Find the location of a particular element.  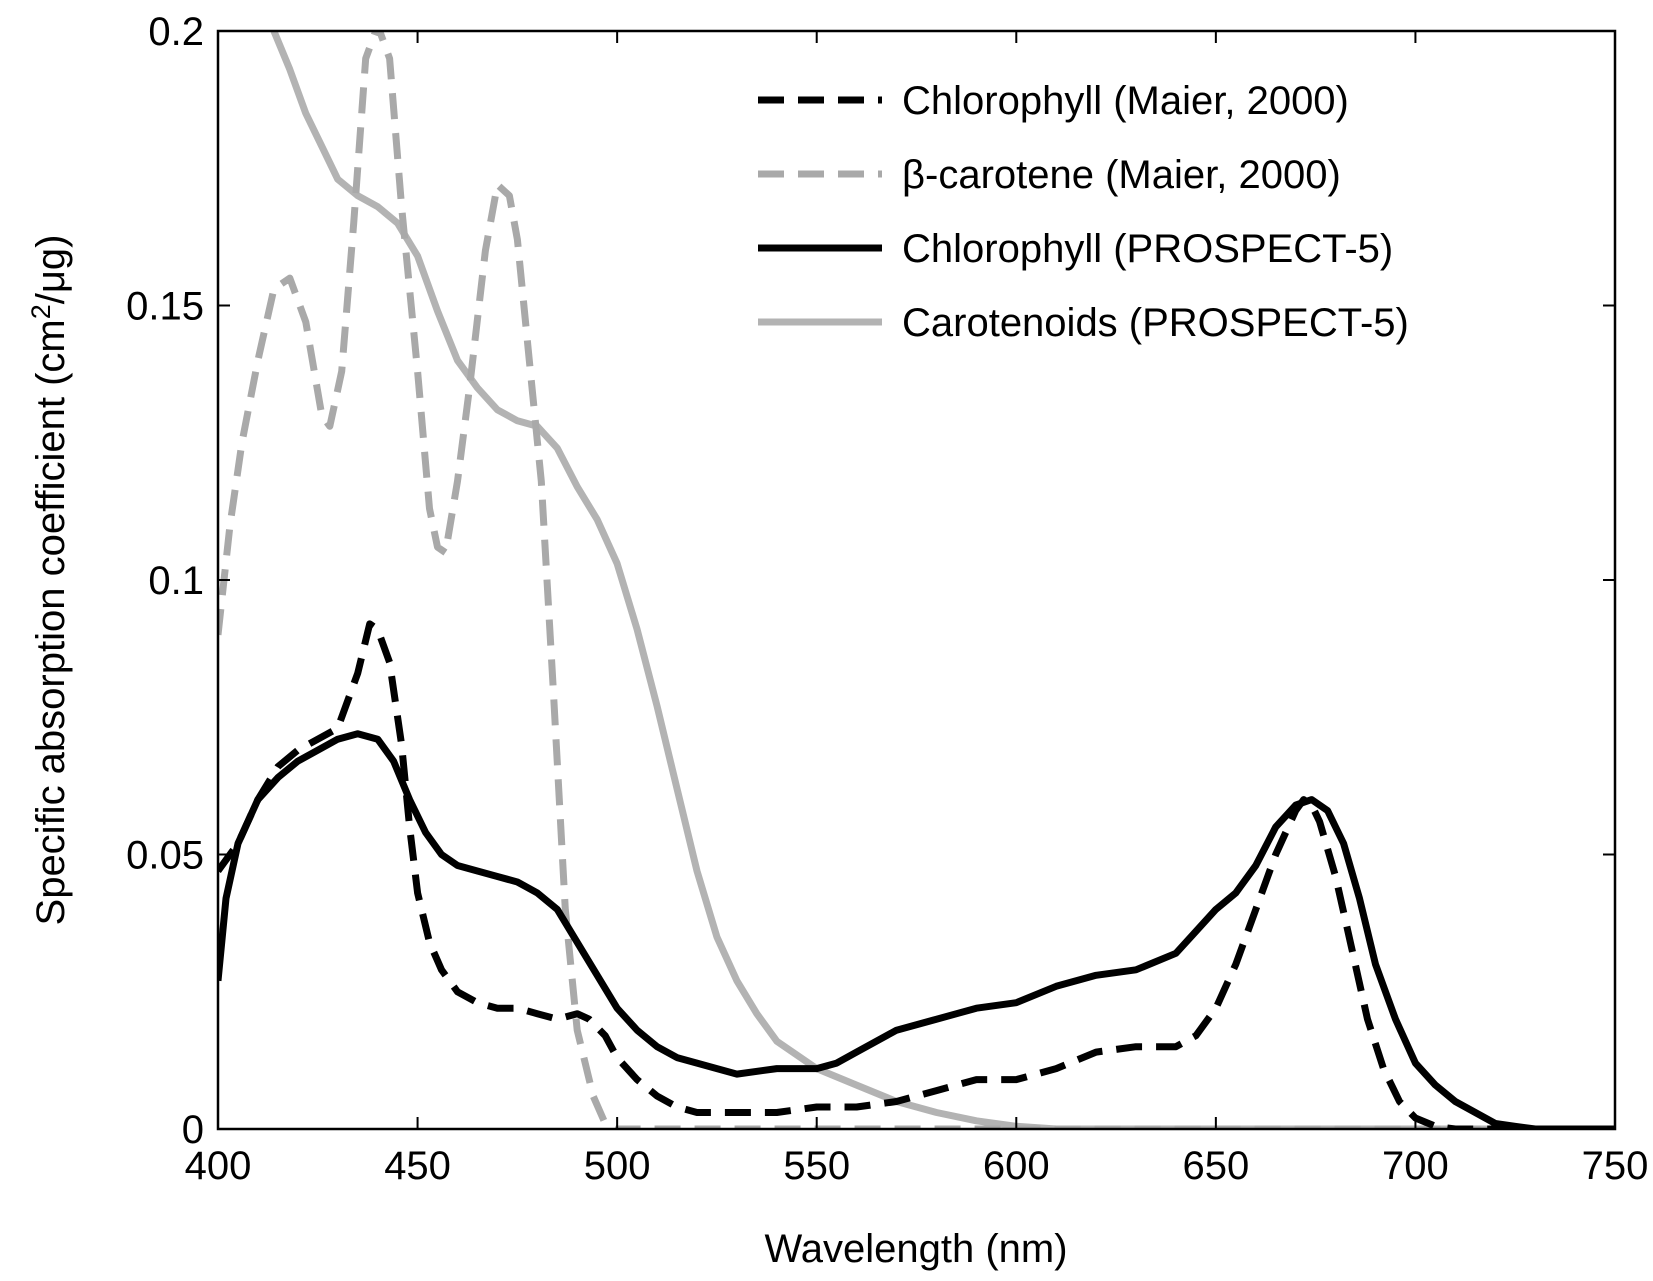

y-tick-label: 0.2 is located at coordinates (176, 32).